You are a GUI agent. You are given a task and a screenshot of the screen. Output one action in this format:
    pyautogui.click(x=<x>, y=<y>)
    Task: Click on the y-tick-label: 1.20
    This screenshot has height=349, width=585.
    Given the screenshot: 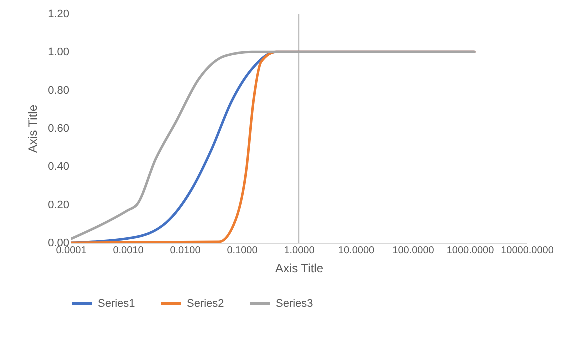 What is the action you would take?
    pyautogui.click(x=59, y=14)
    